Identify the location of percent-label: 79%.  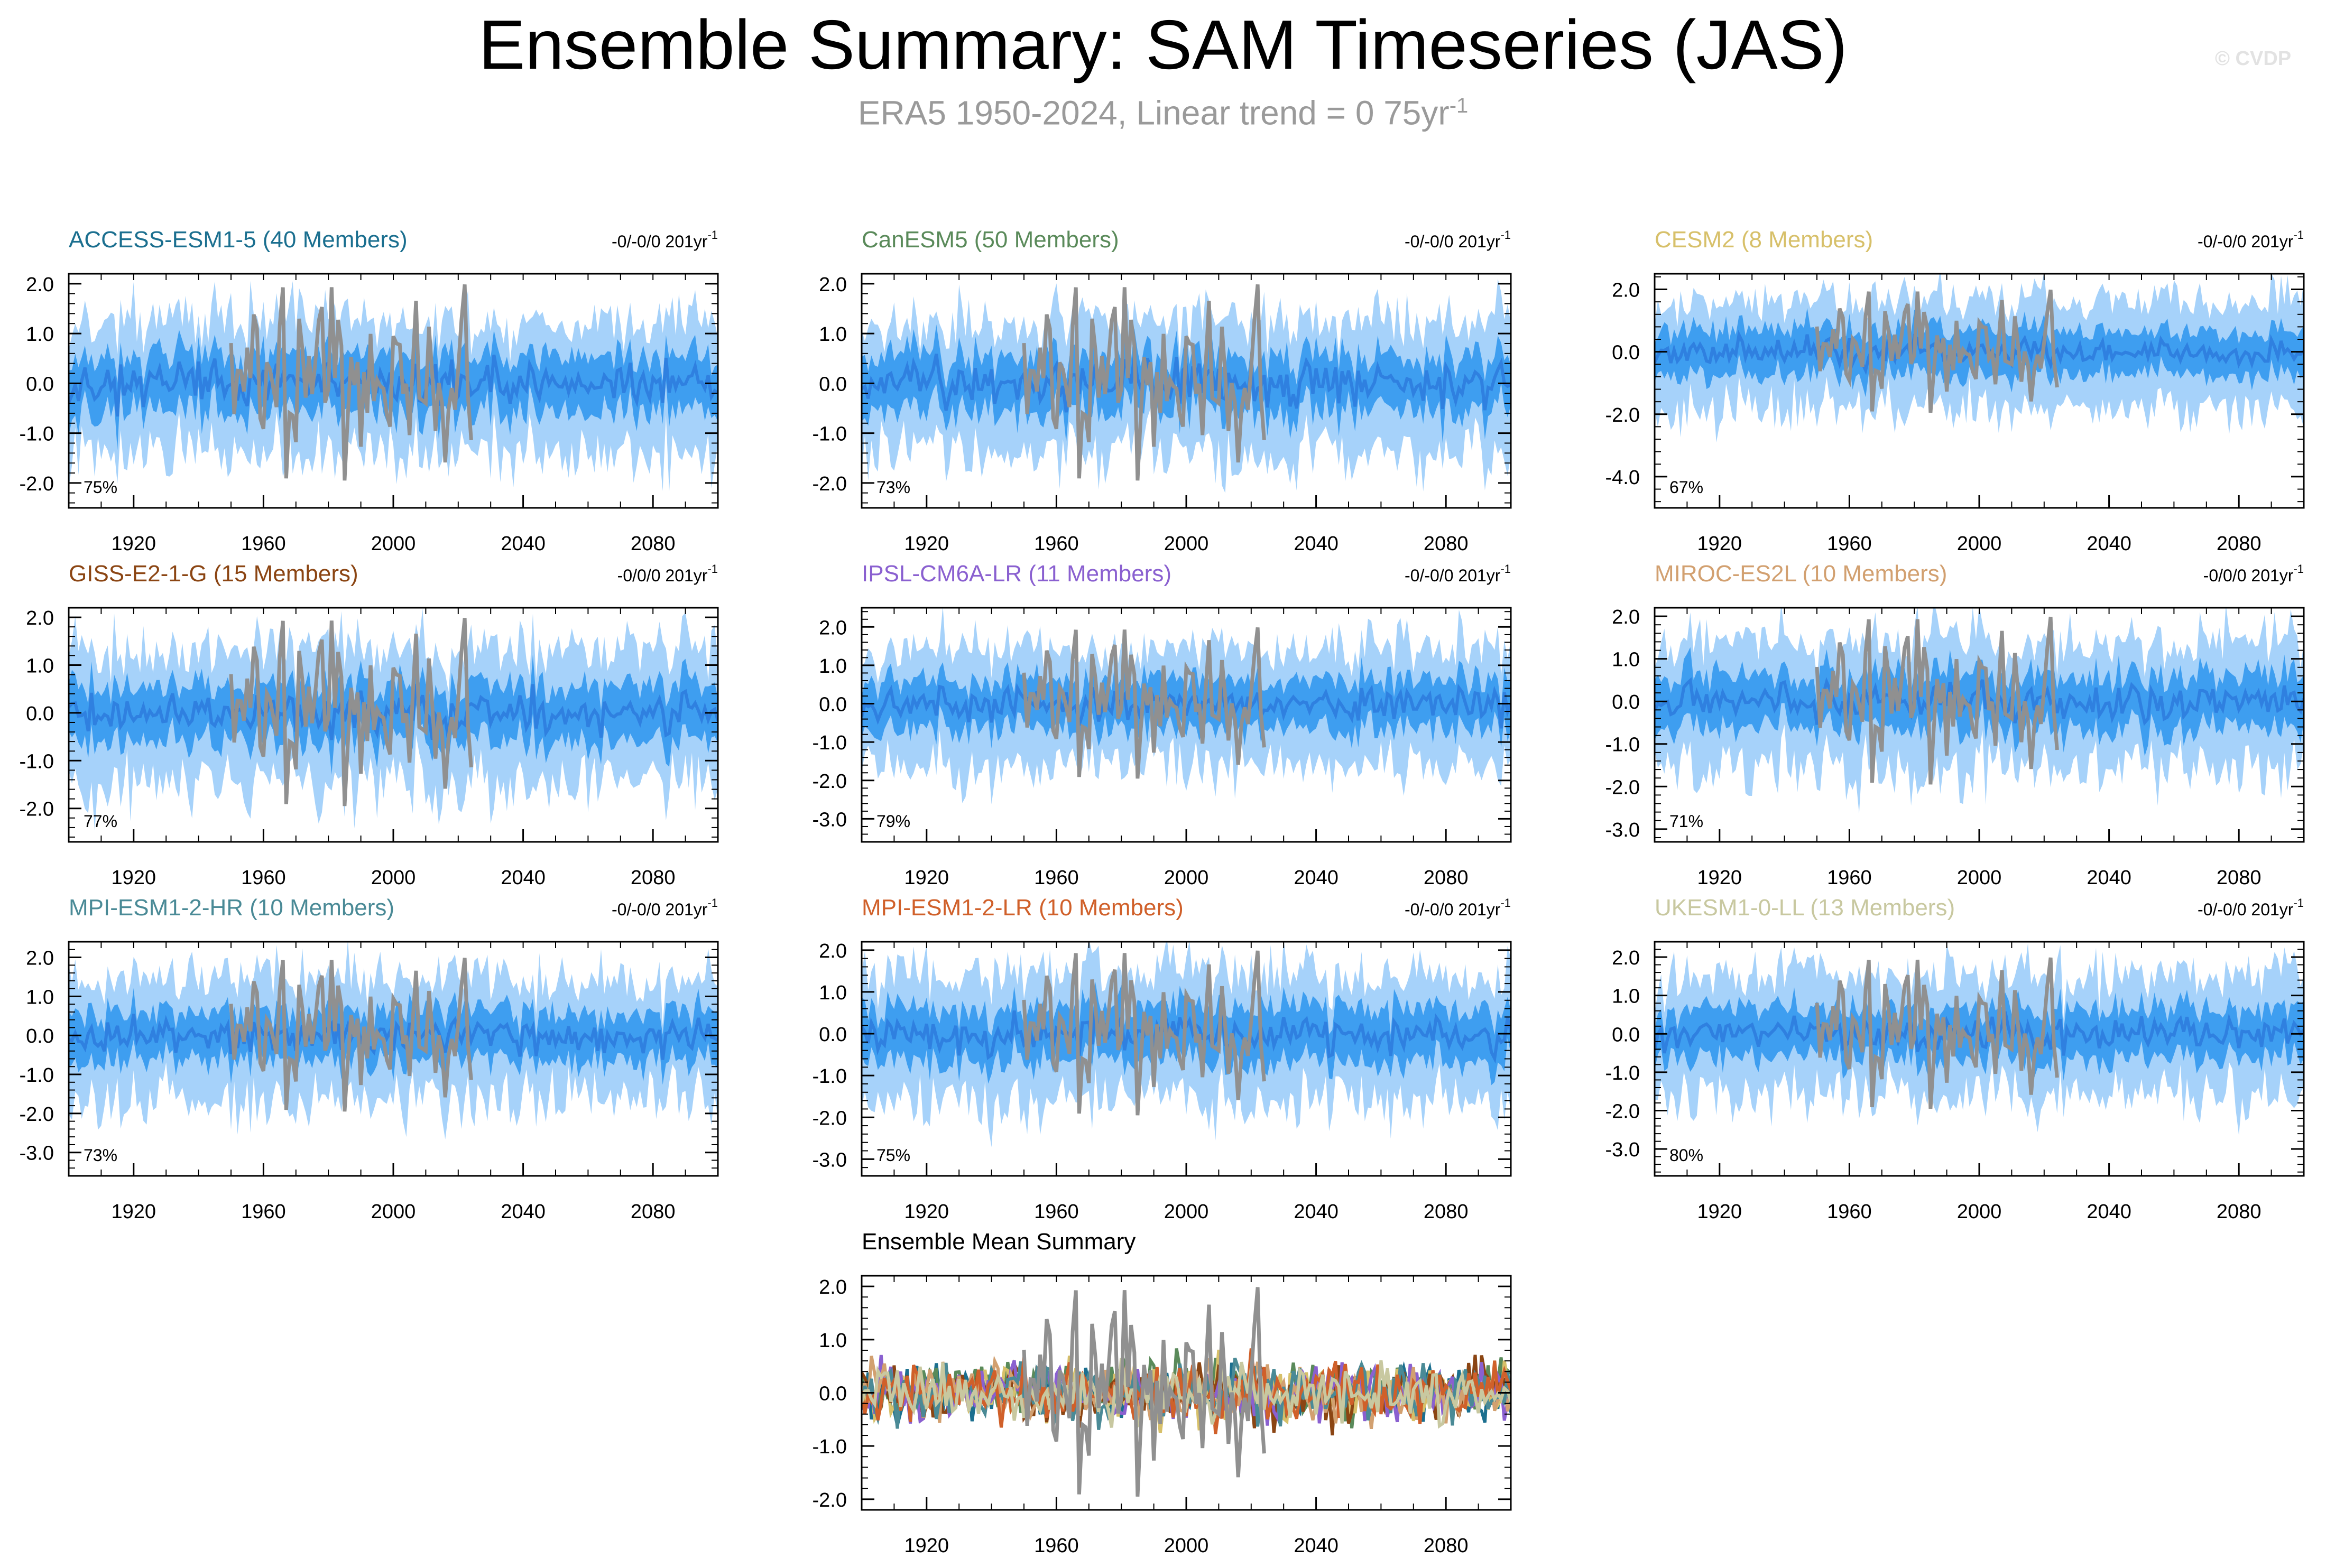
(893, 822).